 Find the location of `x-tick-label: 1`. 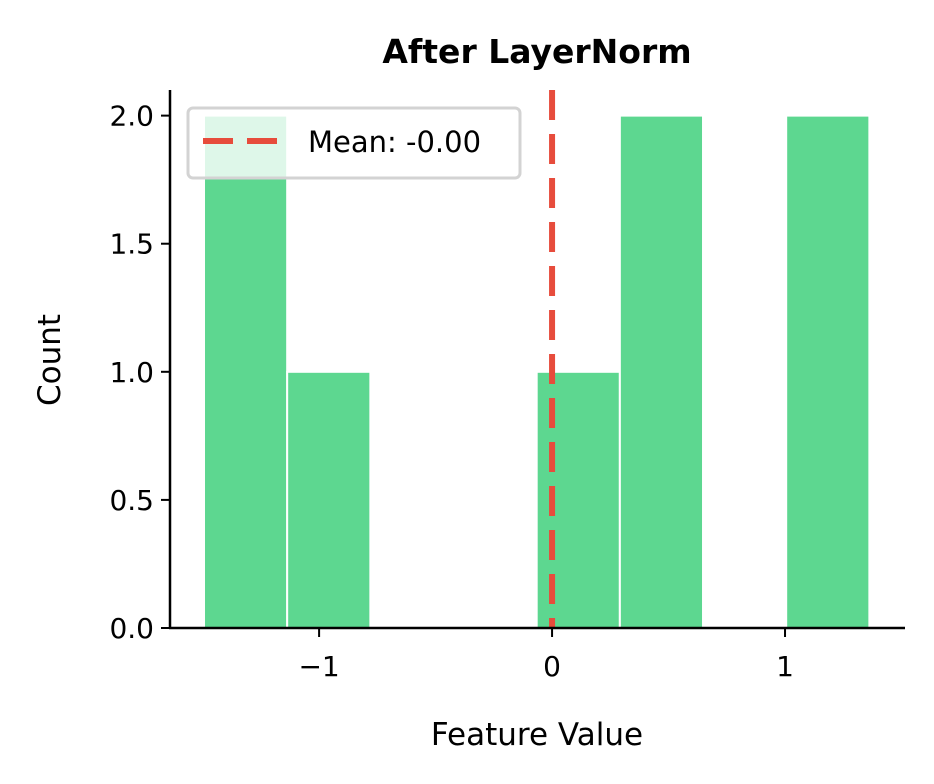

x-tick-label: 1 is located at coordinates (785, 666).